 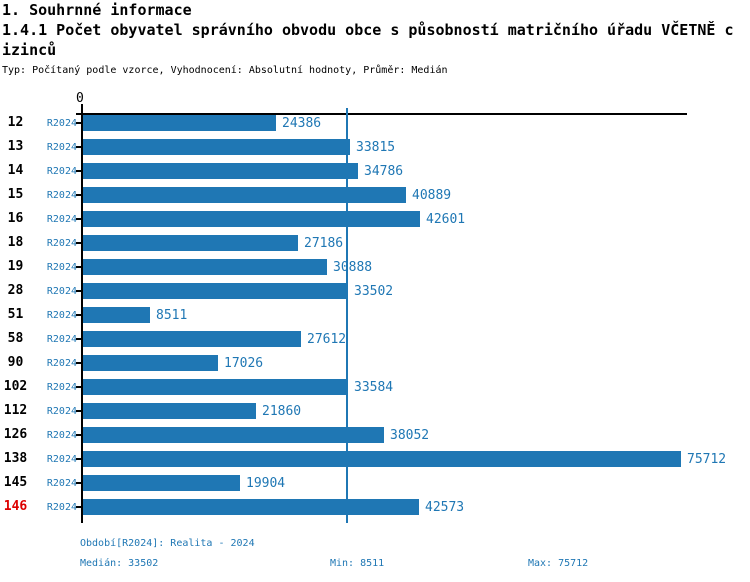 I want to click on x-axis-zero-label: 0, so click(x=80, y=98).